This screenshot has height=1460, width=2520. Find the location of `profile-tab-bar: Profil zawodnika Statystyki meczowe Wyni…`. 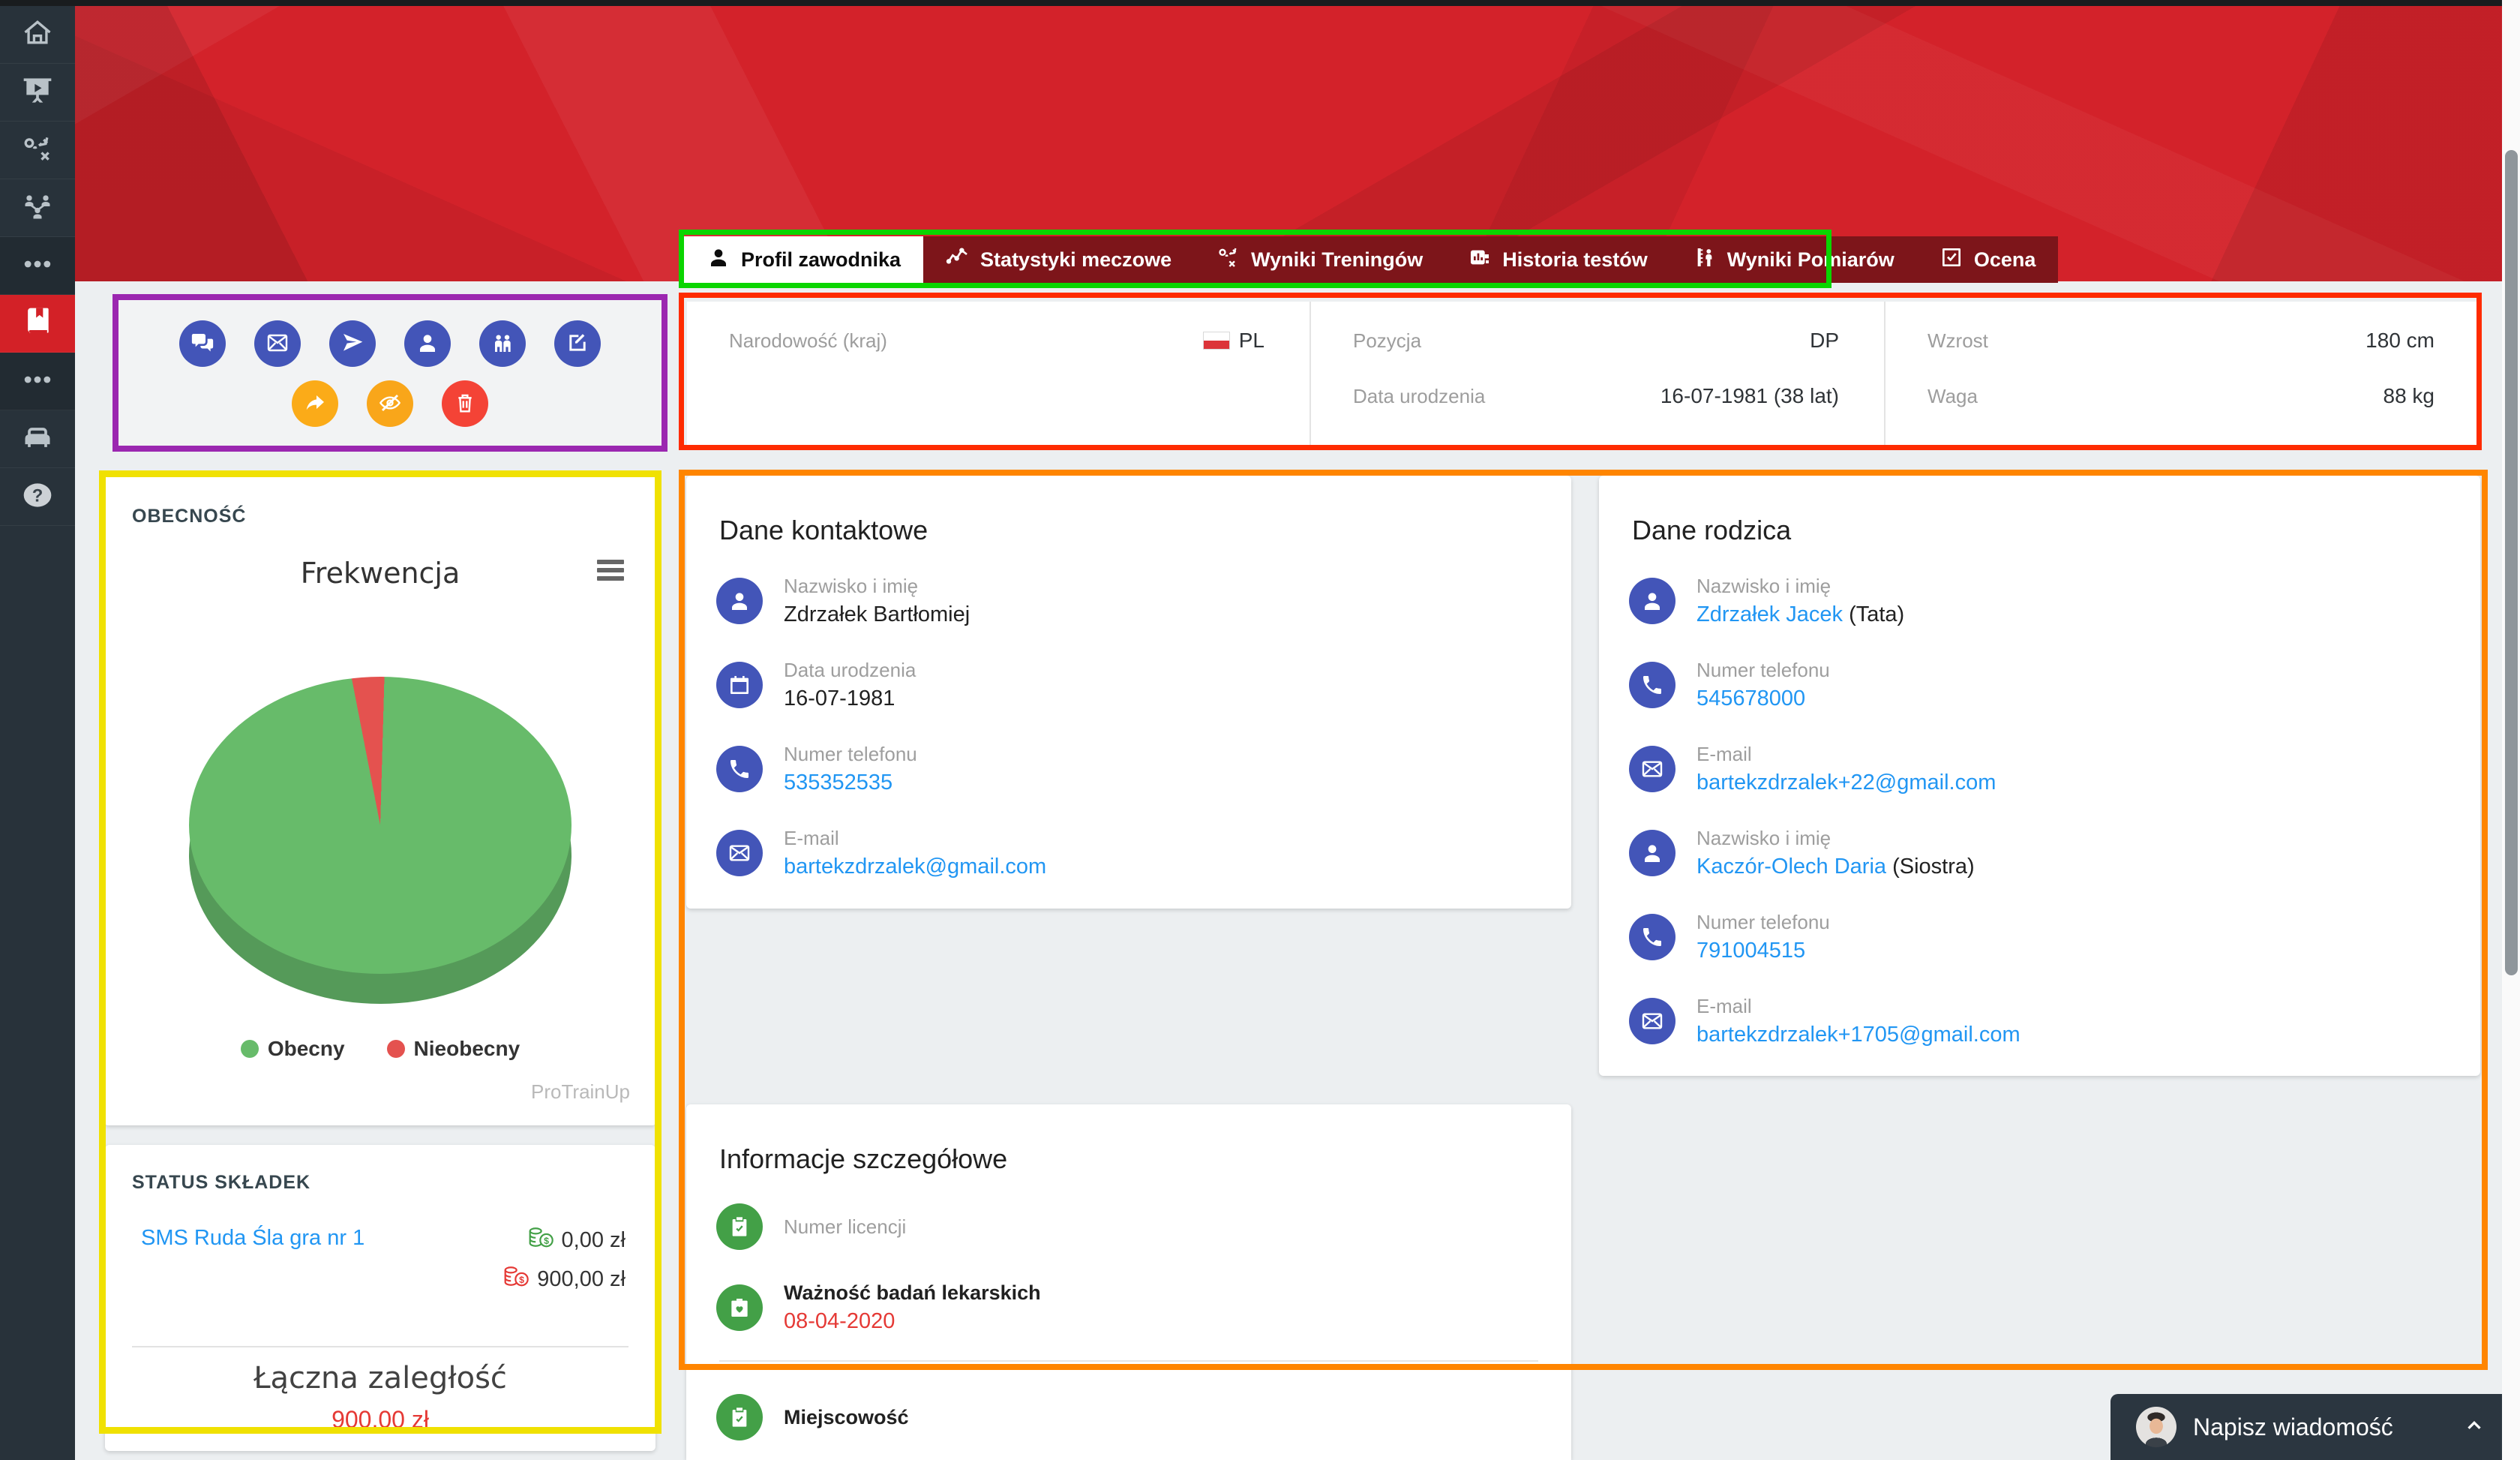

profile-tab-bar: Profil zawodnika Statystyki meczowe Wyni… is located at coordinates (1371, 259).